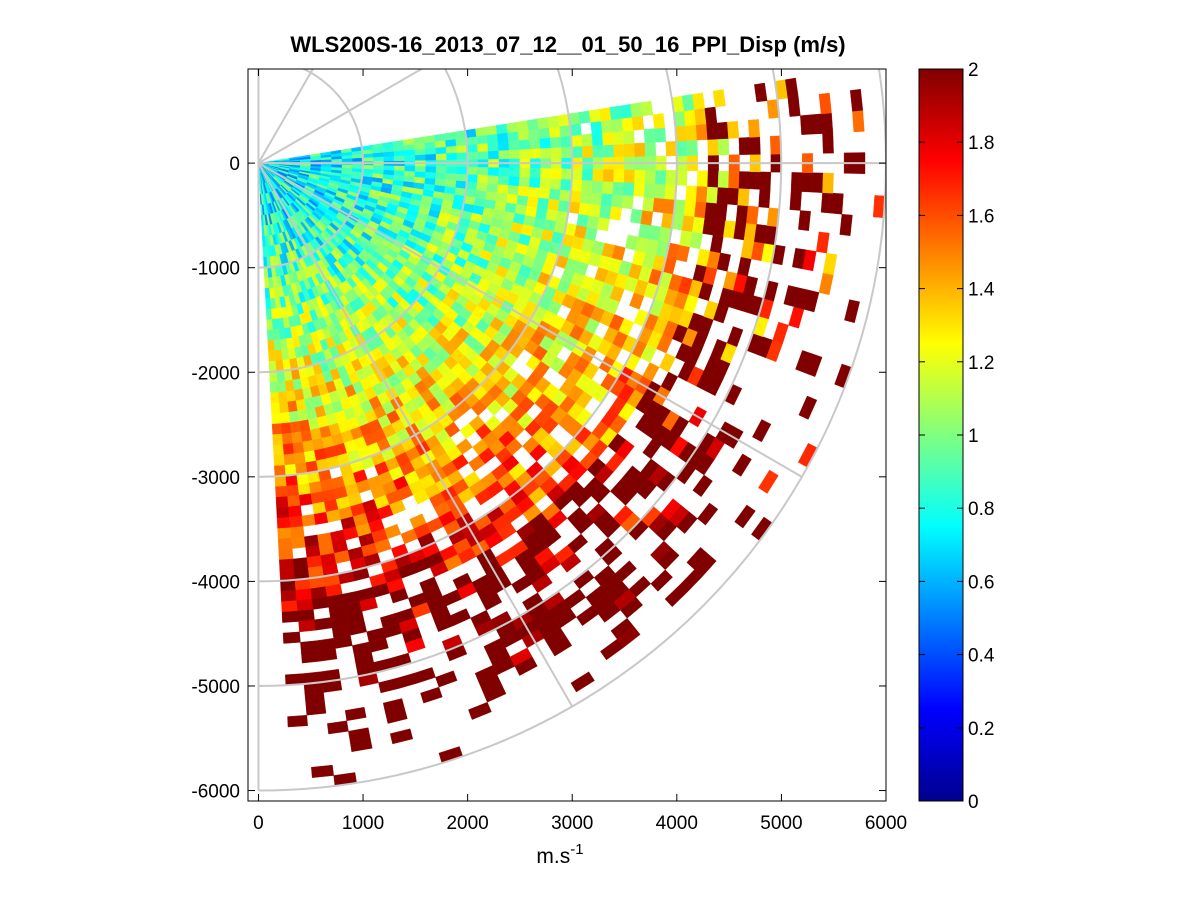 This screenshot has width=1201, height=901. Describe the element at coordinates (234, 164) in the screenshot. I see `y-tick-label: 0` at that location.